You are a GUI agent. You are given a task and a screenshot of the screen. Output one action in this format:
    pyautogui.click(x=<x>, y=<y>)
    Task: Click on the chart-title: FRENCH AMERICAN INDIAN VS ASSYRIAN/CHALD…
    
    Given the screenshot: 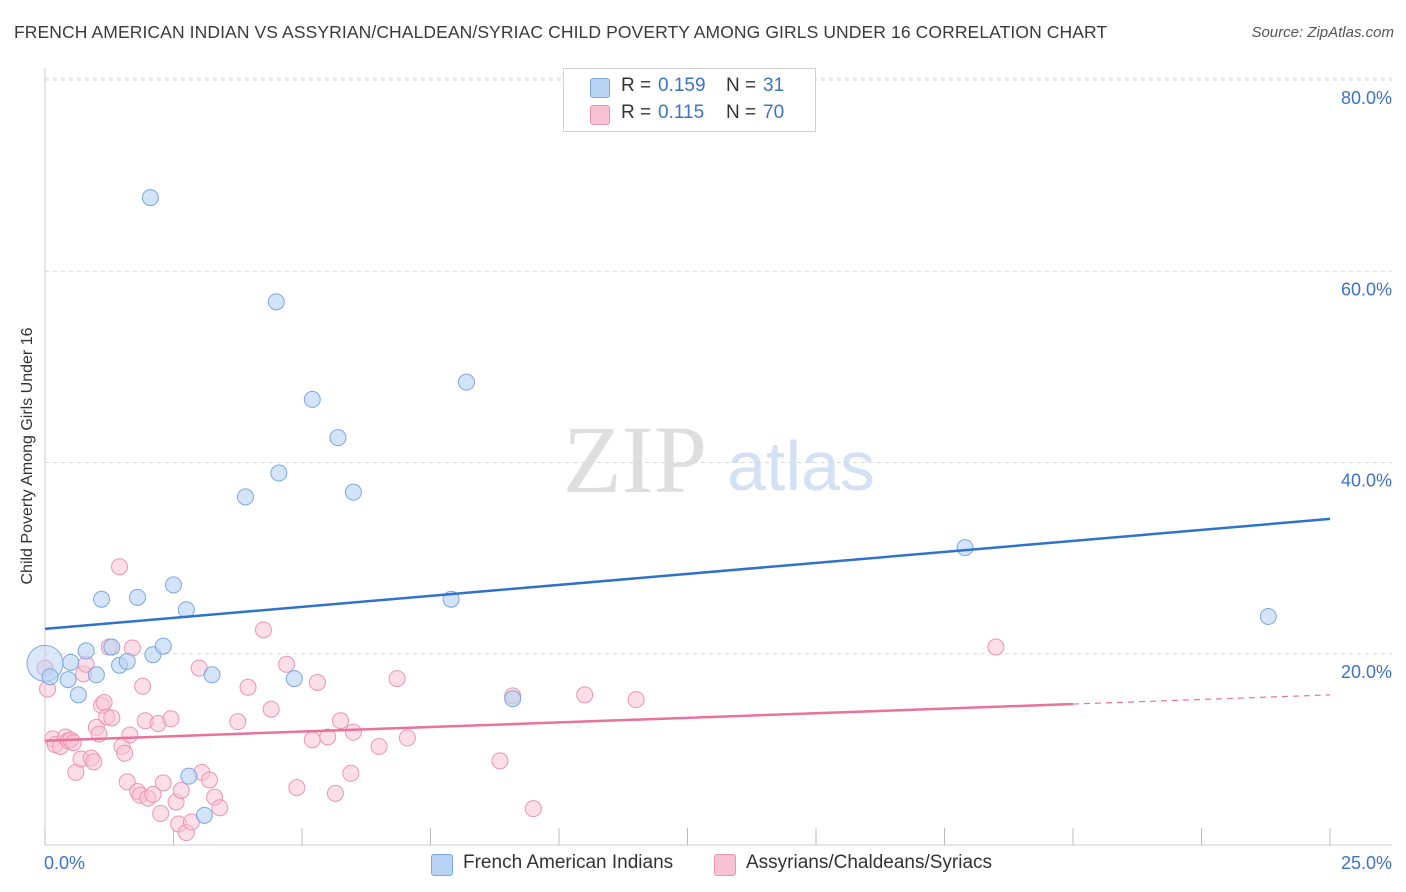 What is the action you would take?
    pyautogui.click(x=561, y=32)
    